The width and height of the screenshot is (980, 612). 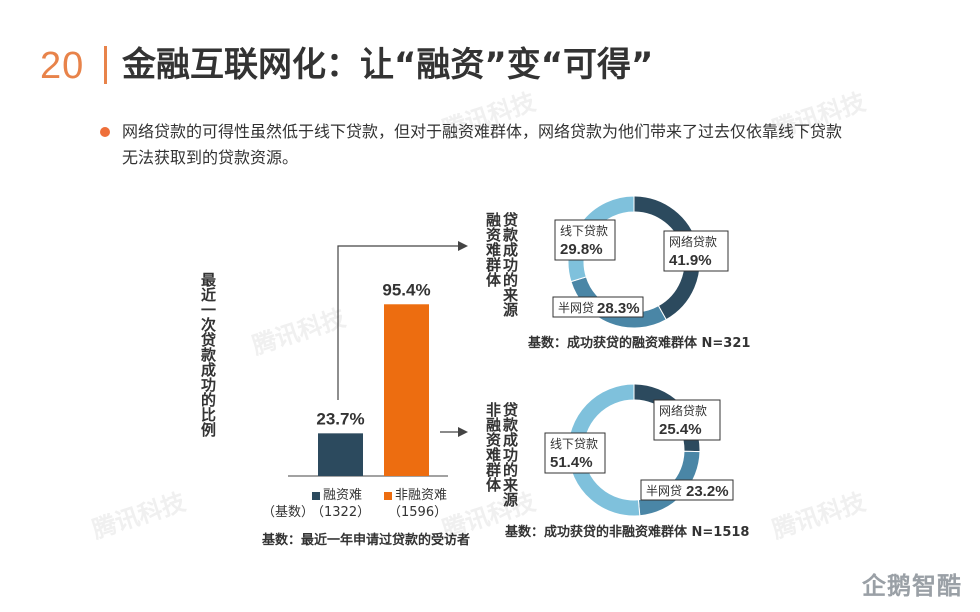 I want to click on legend-label-1: 融资难, so click(x=343, y=495).